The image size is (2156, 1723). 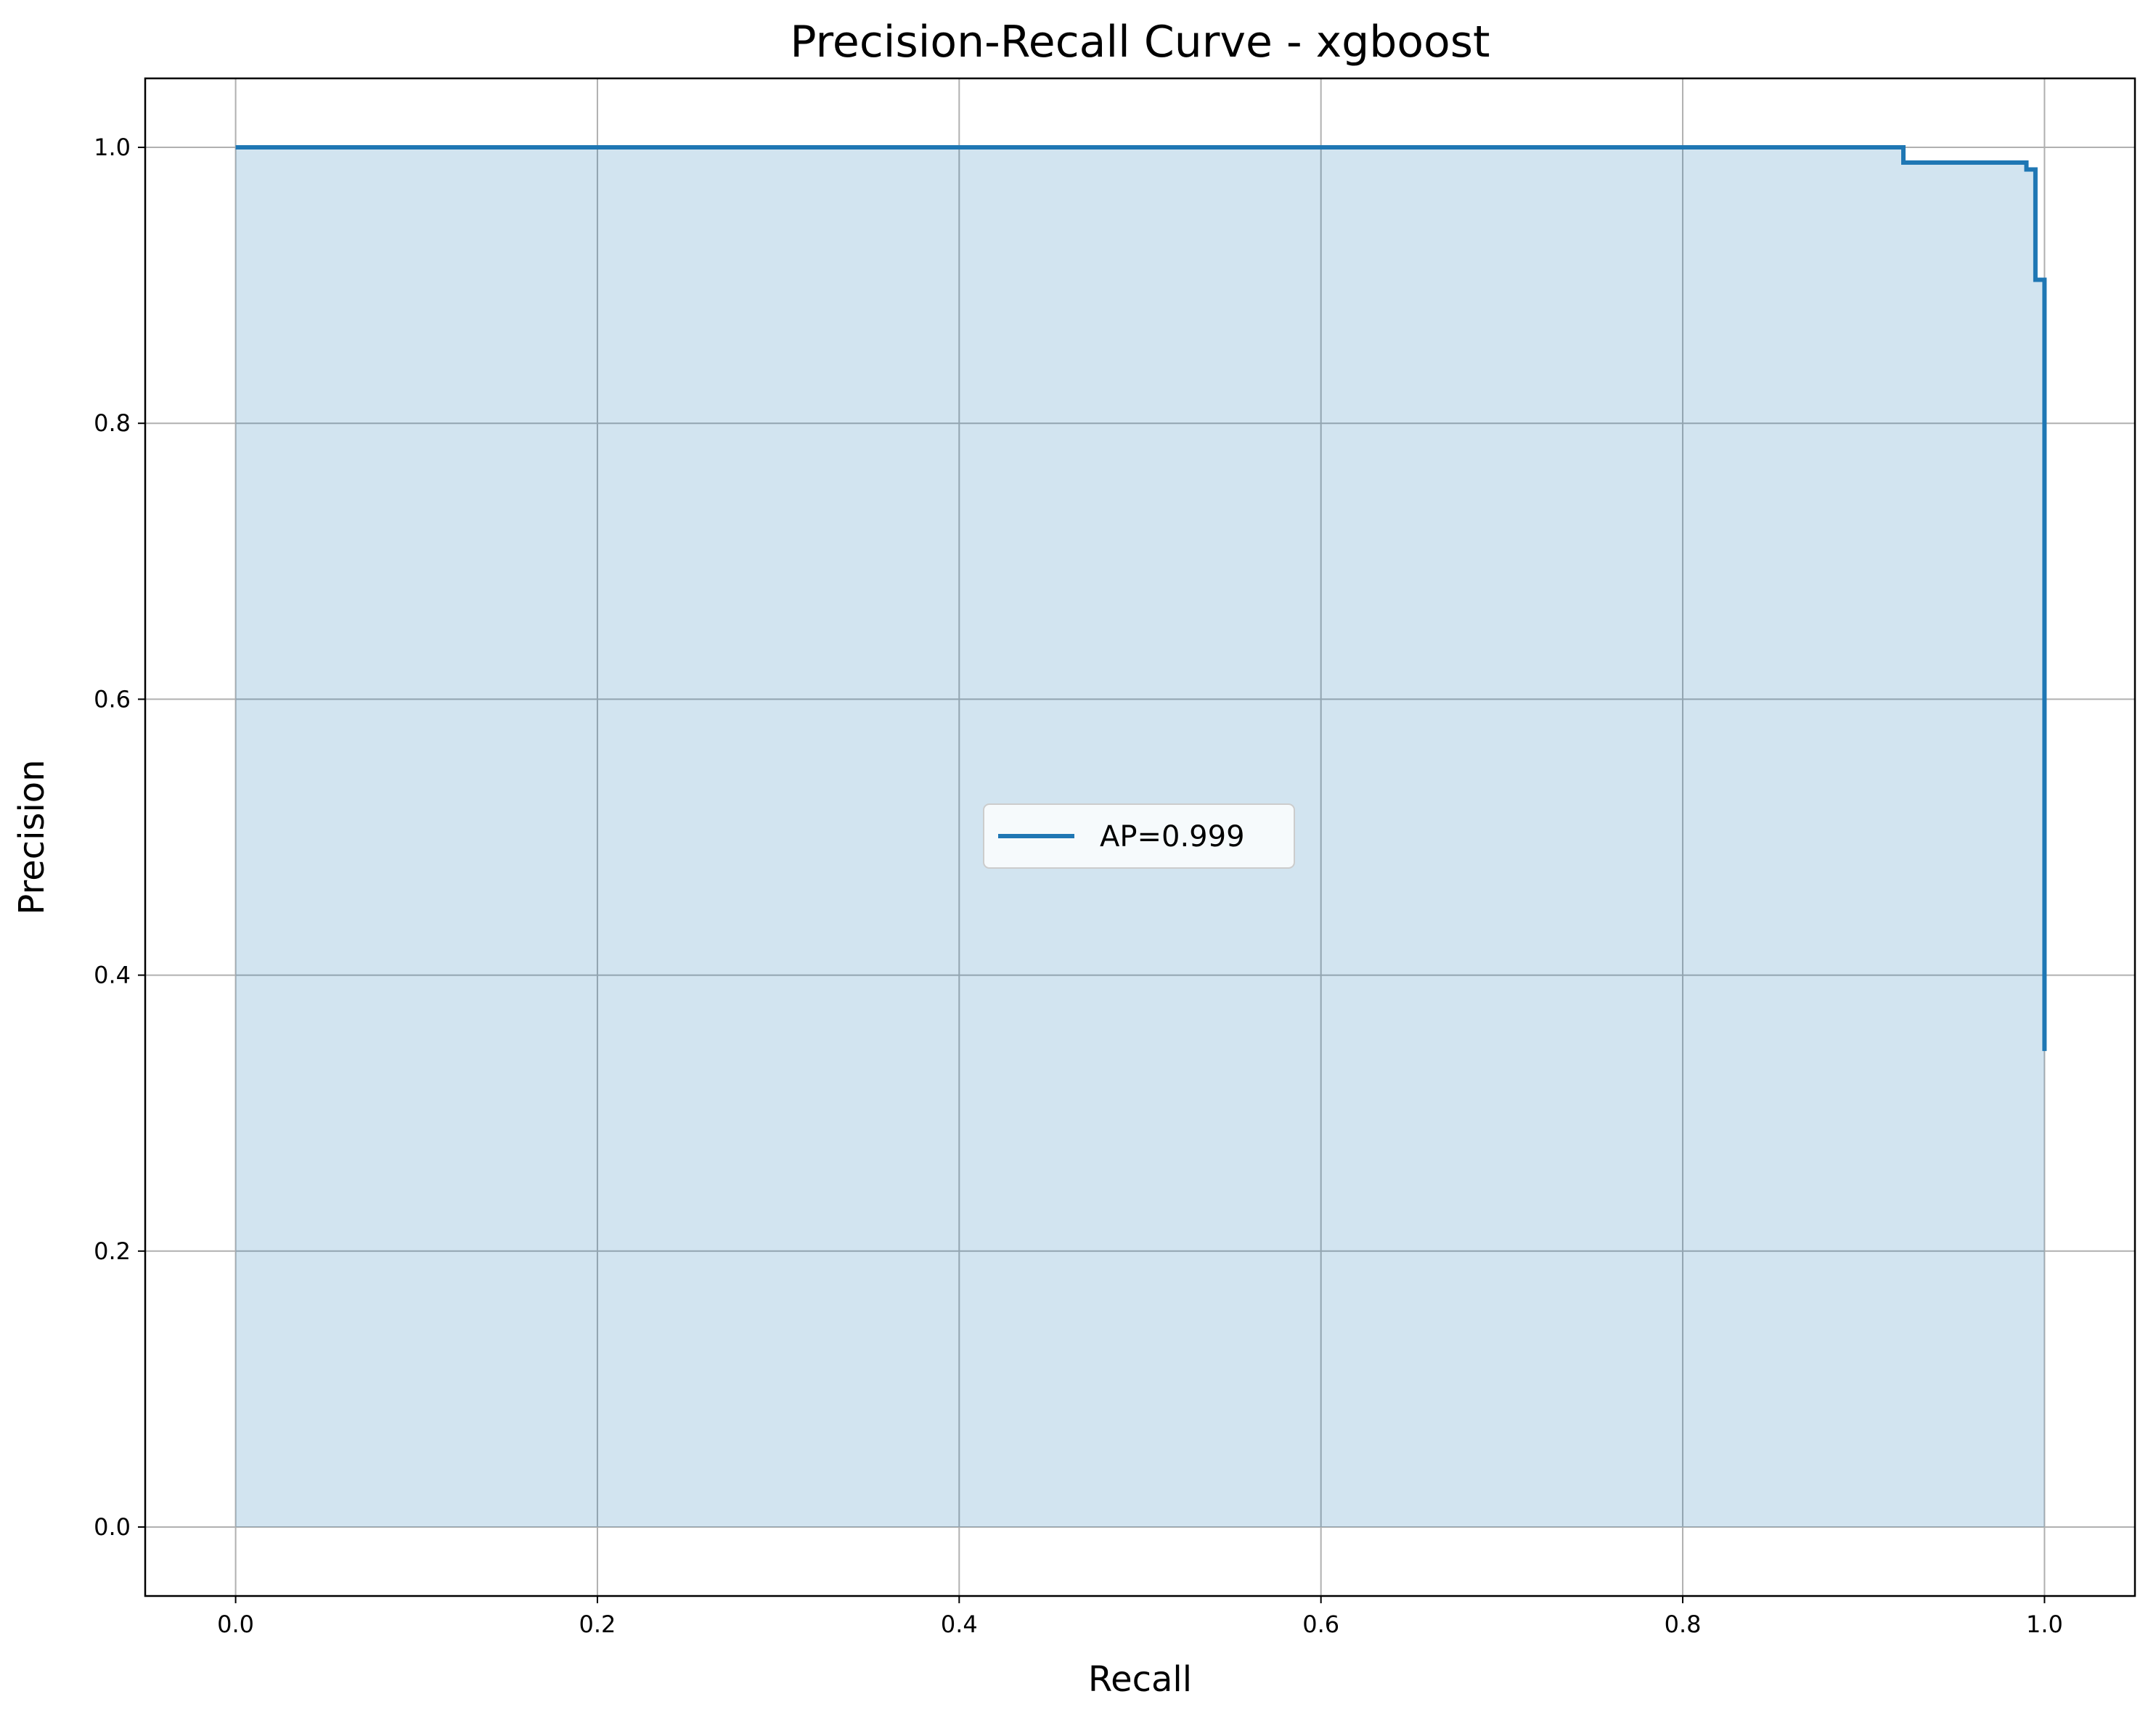 What do you see at coordinates (113, 423) in the screenshot?
I see `y-tick-label: 0.8` at bounding box center [113, 423].